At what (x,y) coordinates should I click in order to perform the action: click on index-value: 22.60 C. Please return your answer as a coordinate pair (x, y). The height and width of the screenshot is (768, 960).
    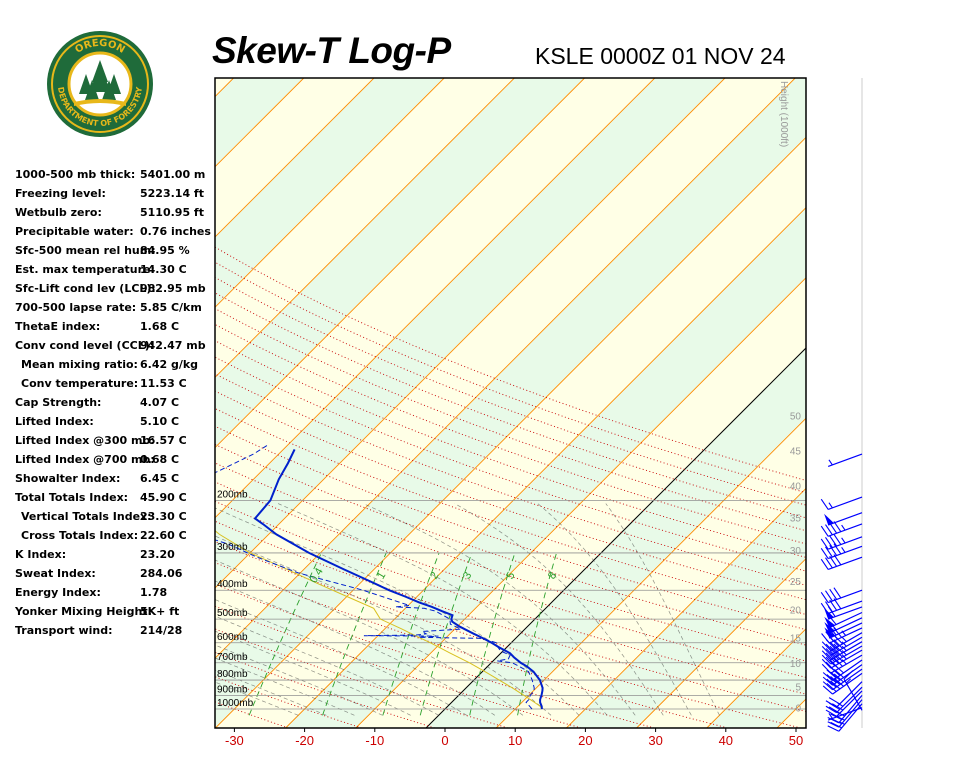
    Looking at the image, I should click on (163, 535).